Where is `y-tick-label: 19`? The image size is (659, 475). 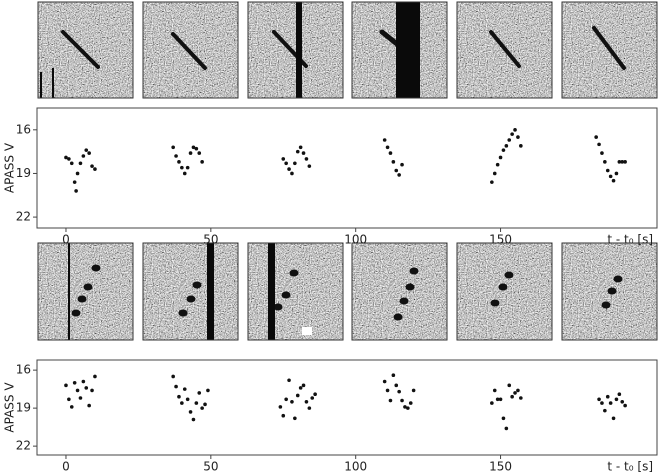 y-tick-label: 19 is located at coordinates (23, 173).